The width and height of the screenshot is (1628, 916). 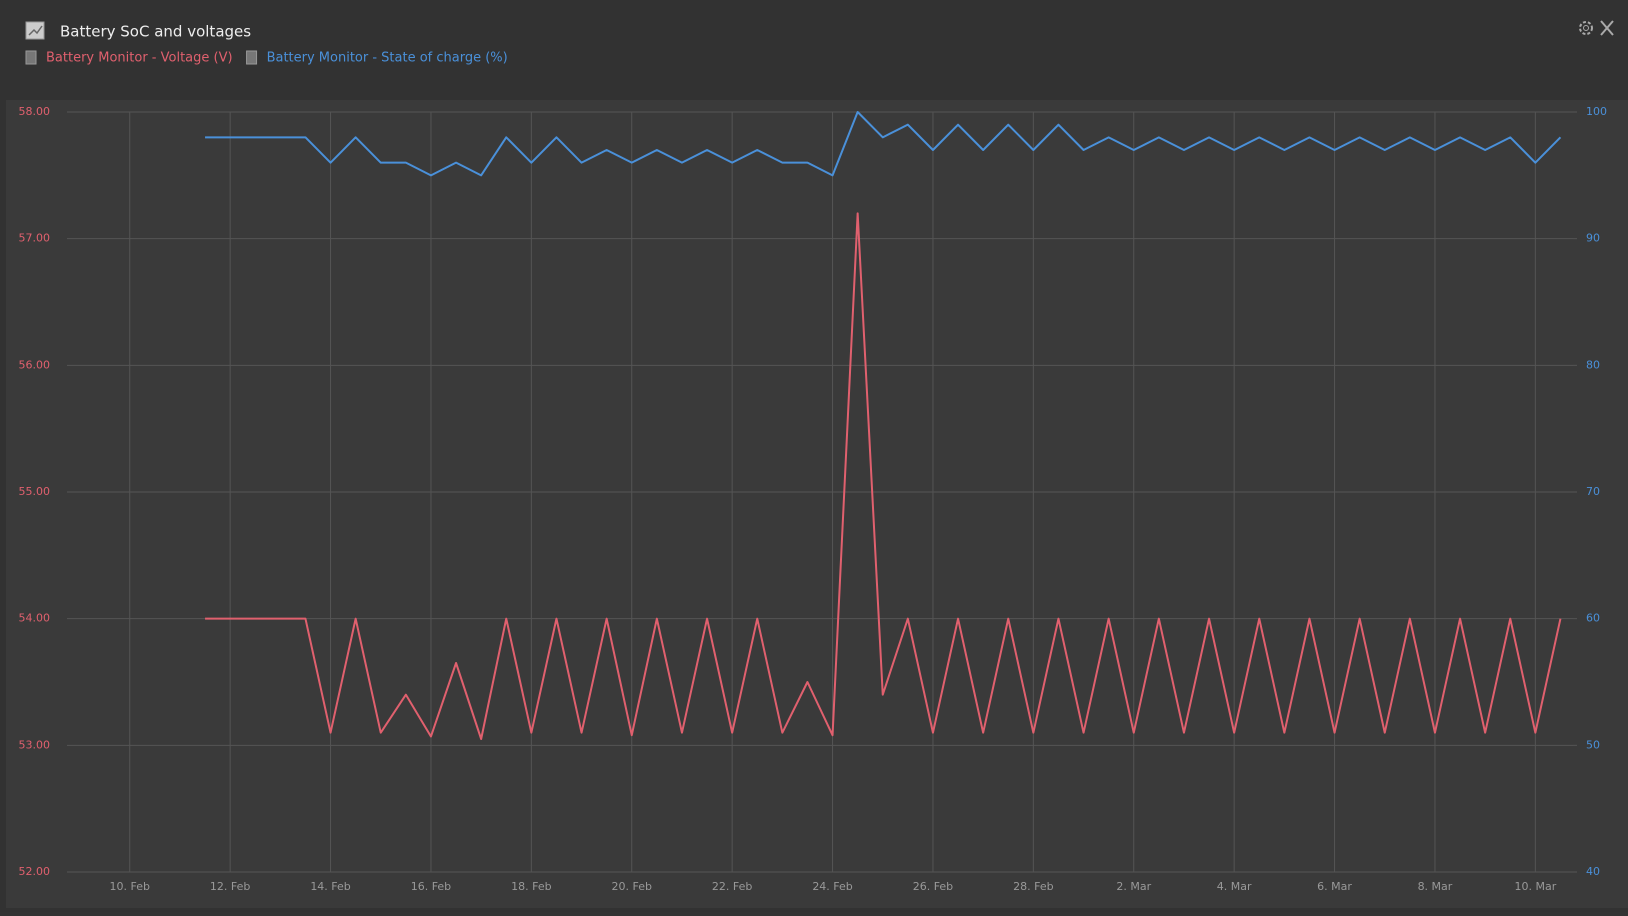 I want to click on x-tick-label: 16. Feb, so click(x=431, y=886).